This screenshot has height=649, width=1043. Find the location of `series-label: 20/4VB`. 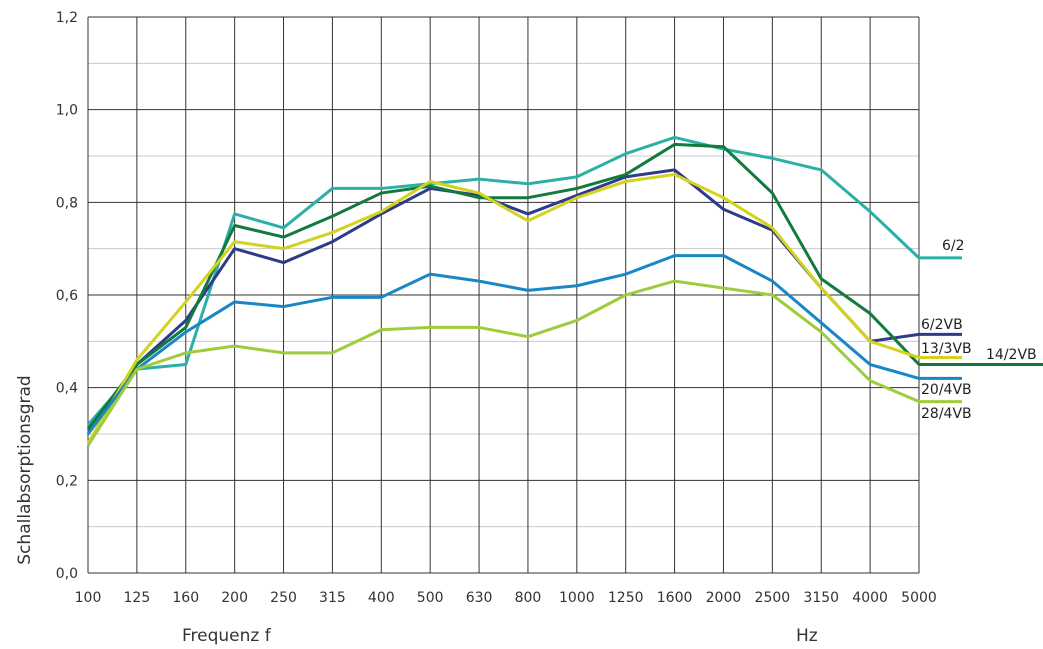

series-label: 20/4VB is located at coordinates (946, 390).